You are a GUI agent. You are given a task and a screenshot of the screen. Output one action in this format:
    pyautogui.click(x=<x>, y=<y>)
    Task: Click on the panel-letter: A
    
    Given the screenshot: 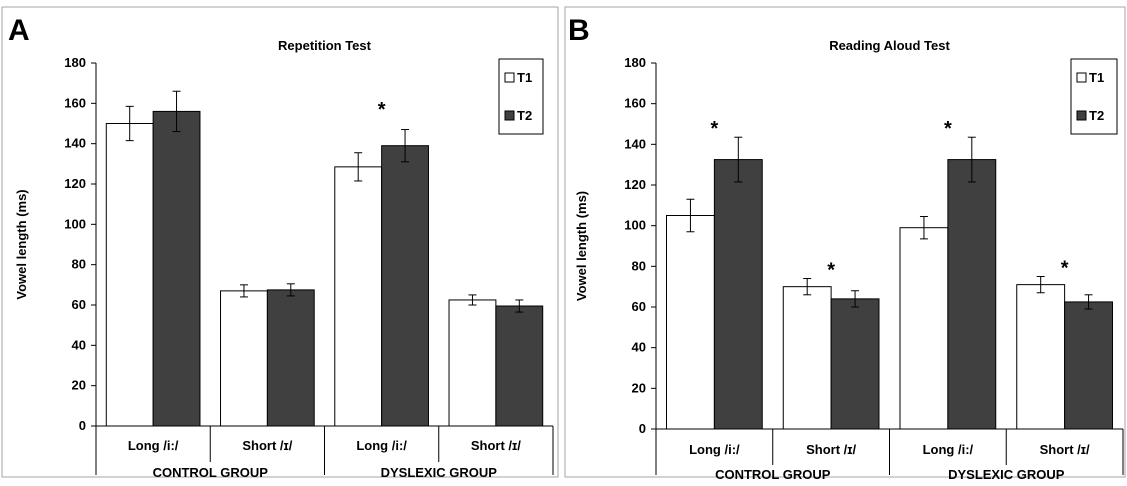 What is the action you would take?
    pyautogui.click(x=19, y=30)
    